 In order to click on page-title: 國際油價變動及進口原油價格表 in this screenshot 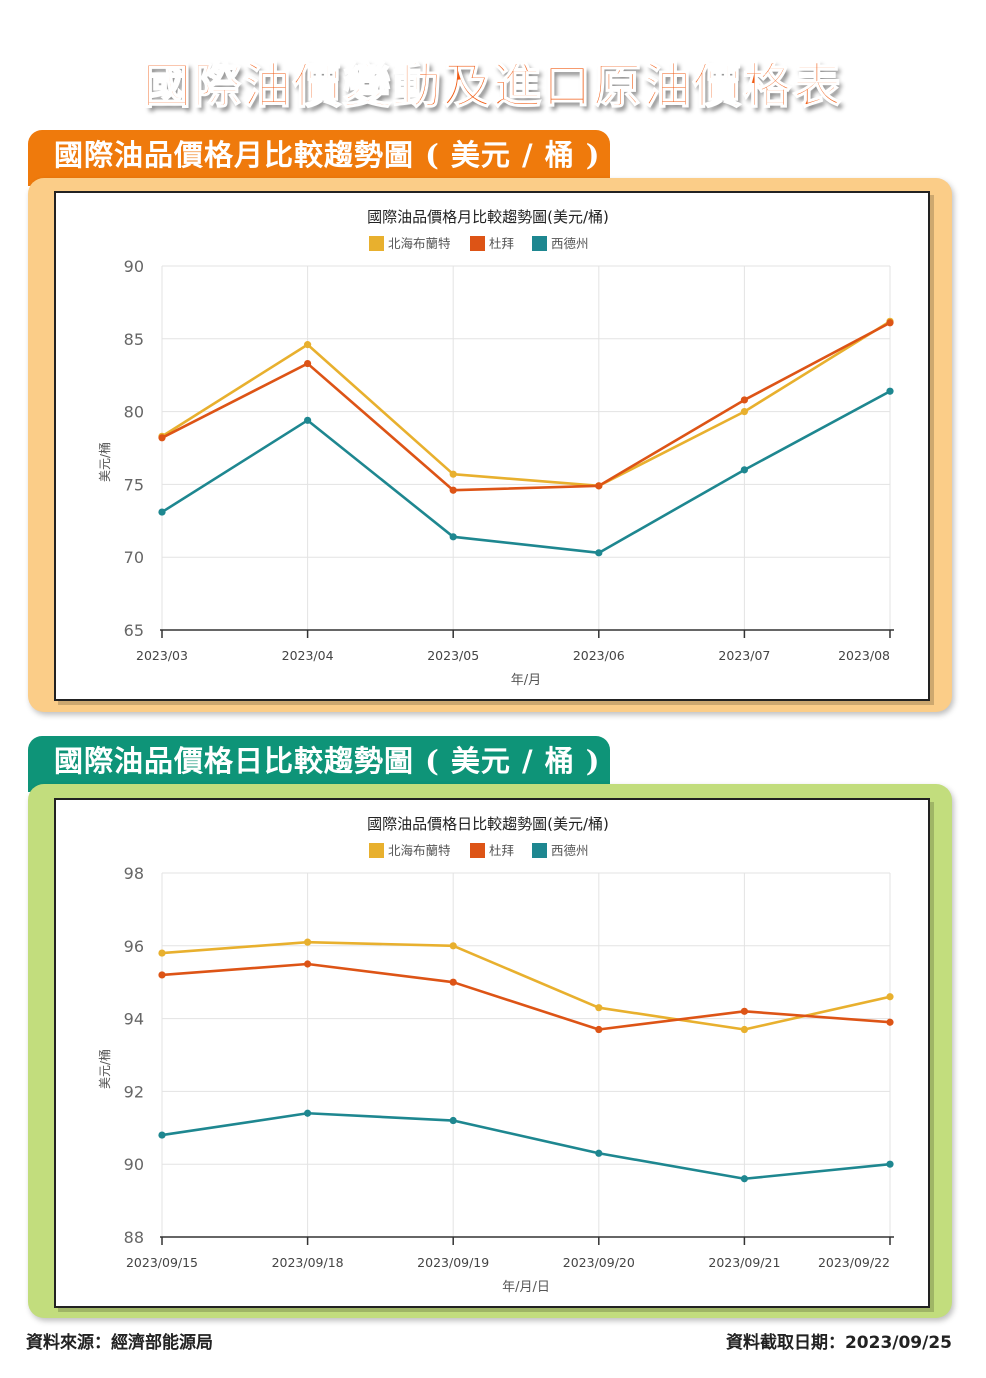, I will do `click(492, 86)`.